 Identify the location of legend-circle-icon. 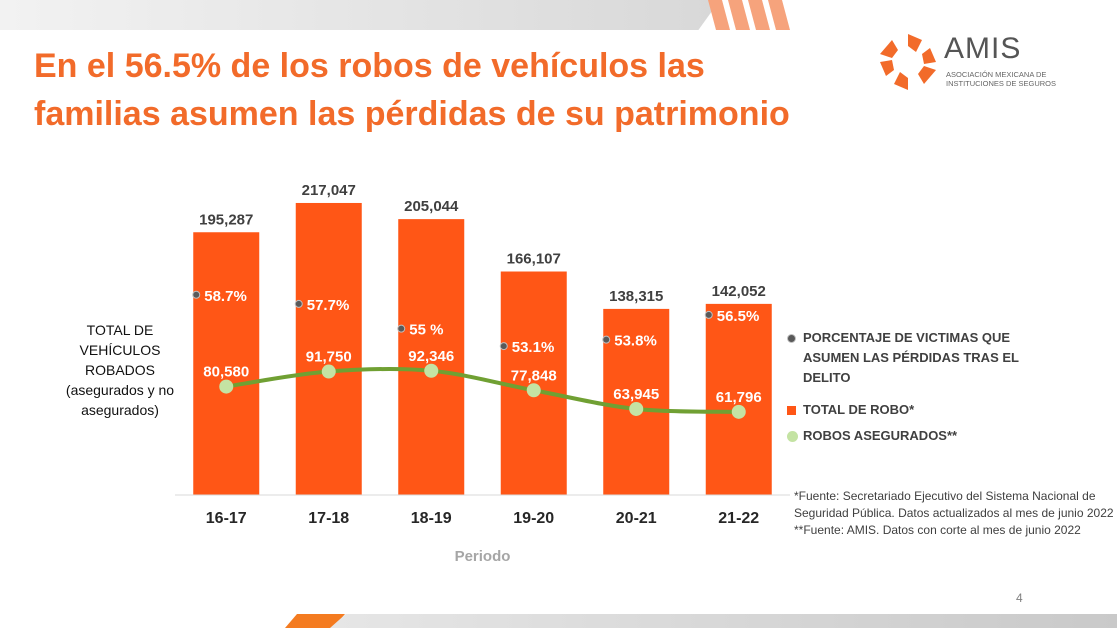
(792, 436).